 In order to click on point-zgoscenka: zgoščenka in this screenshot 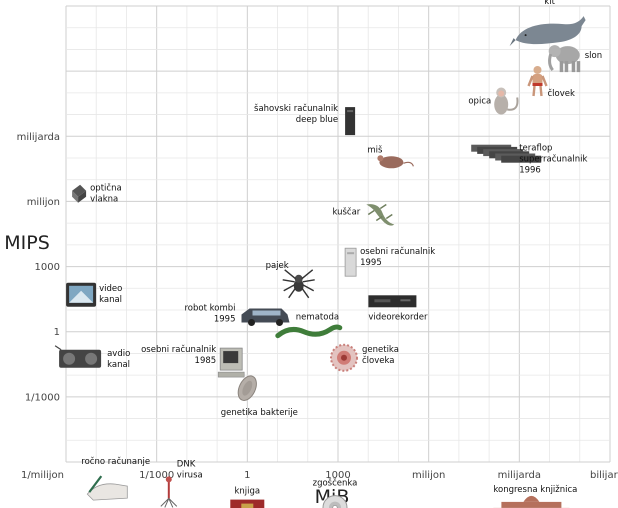, I will do `click(335, 493)`.